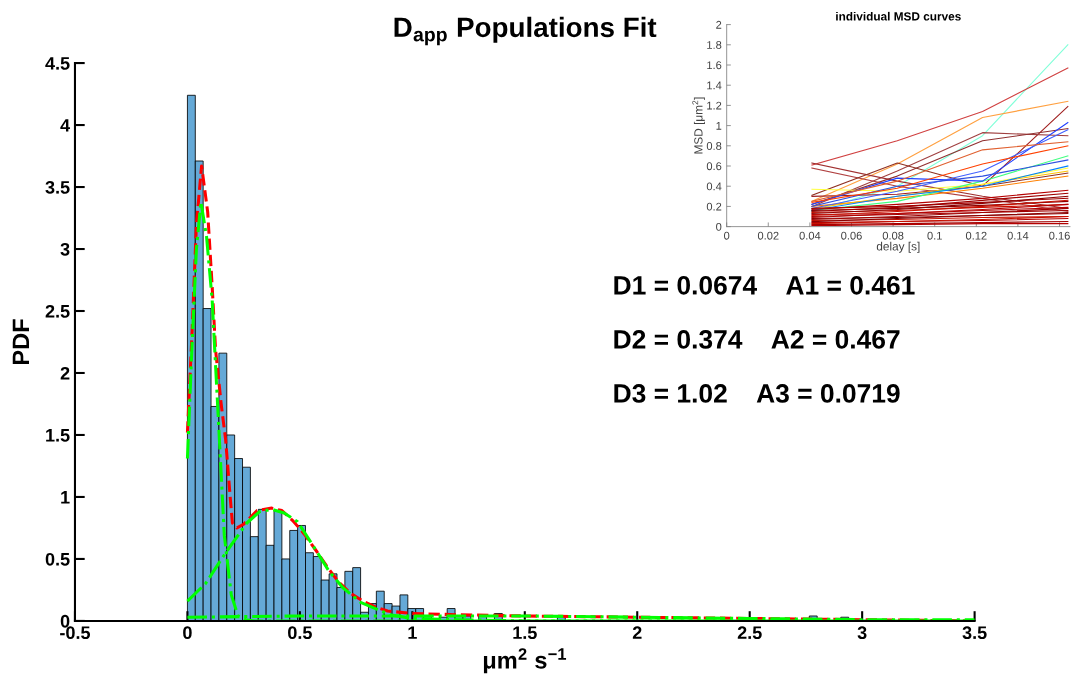 The height and width of the screenshot is (693, 1071). What do you see at coordinates (57, 63) in the screenshot?
I see `y-tick-label: 4.5` at bounding box center [57, 63].